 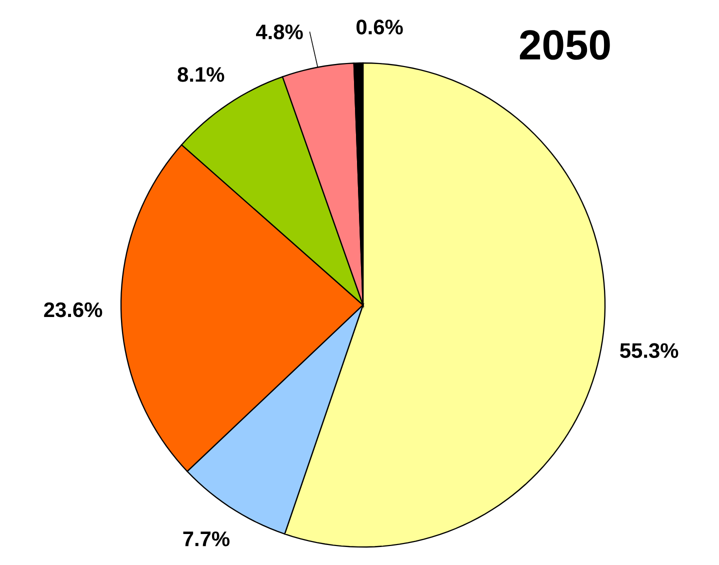 I want to click on chart-title: 2050, so click(x=565, y=45).